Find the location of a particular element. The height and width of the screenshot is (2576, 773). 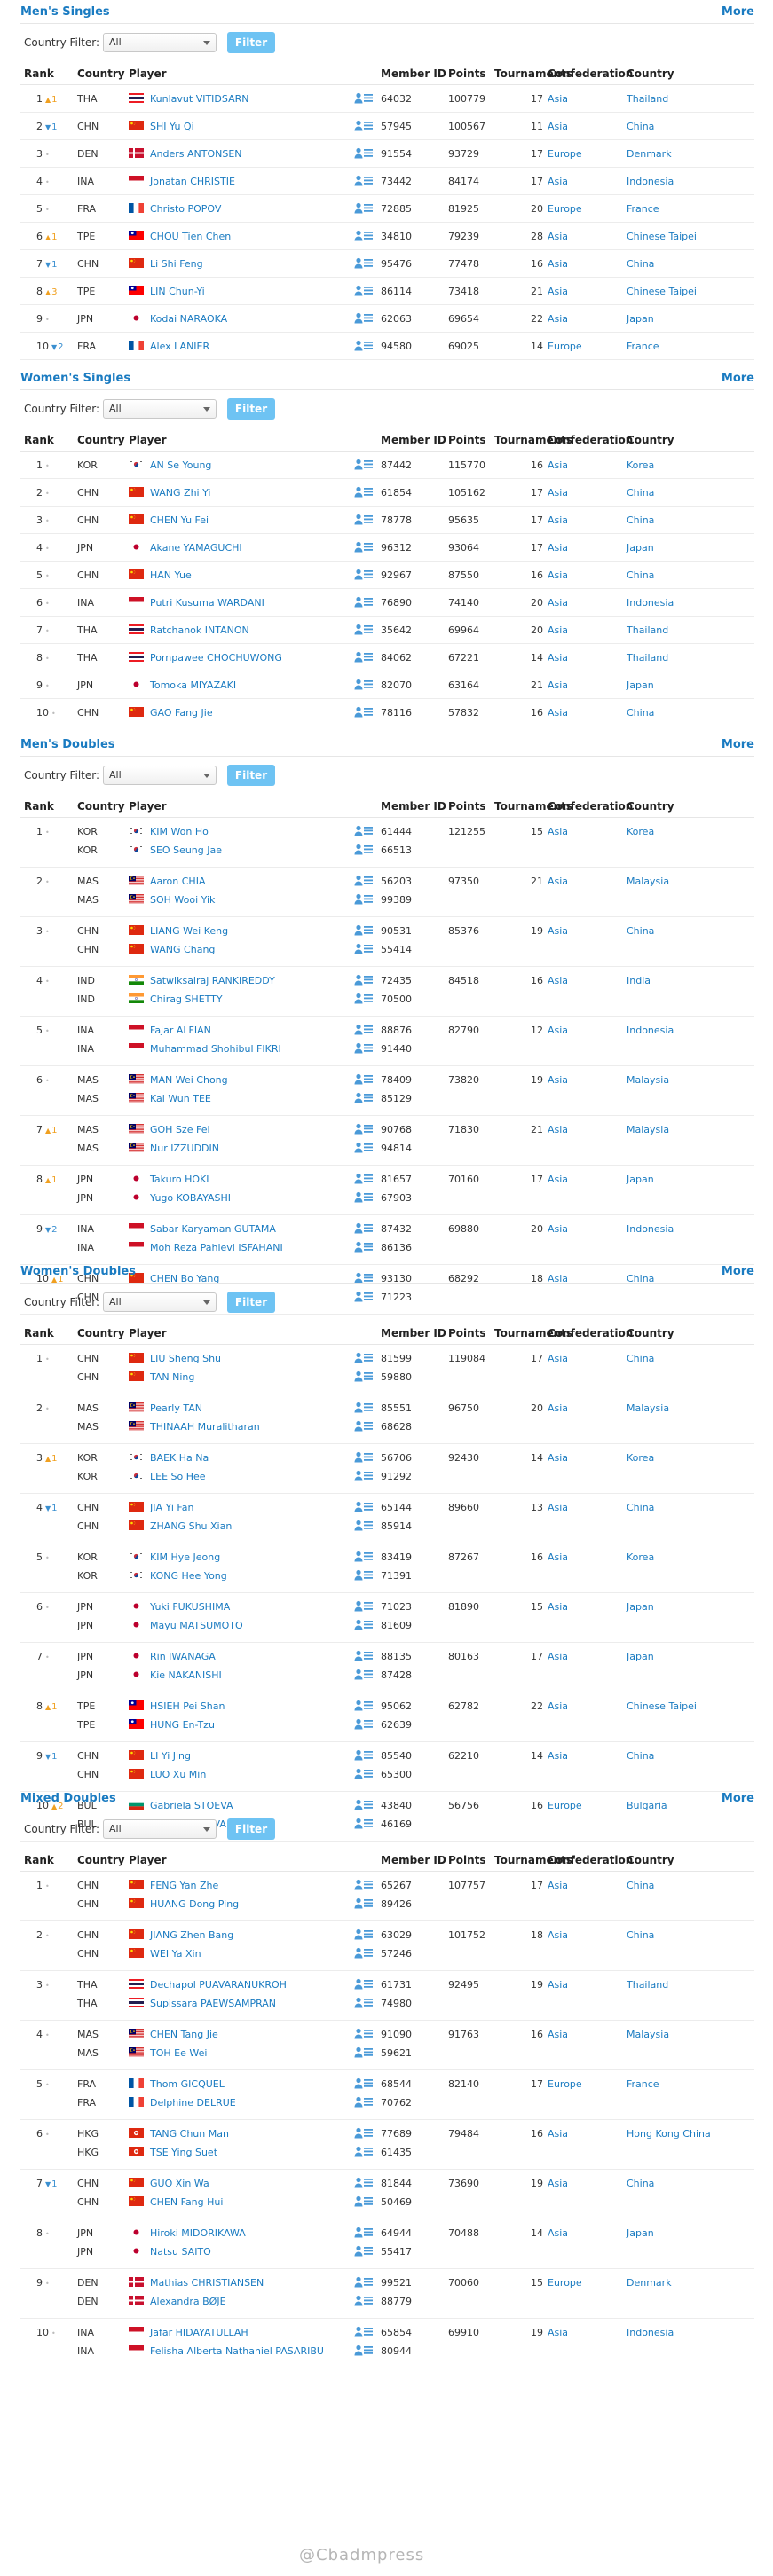

player-name-link: TANG Chun Man is located at coordinates (189, 2134).